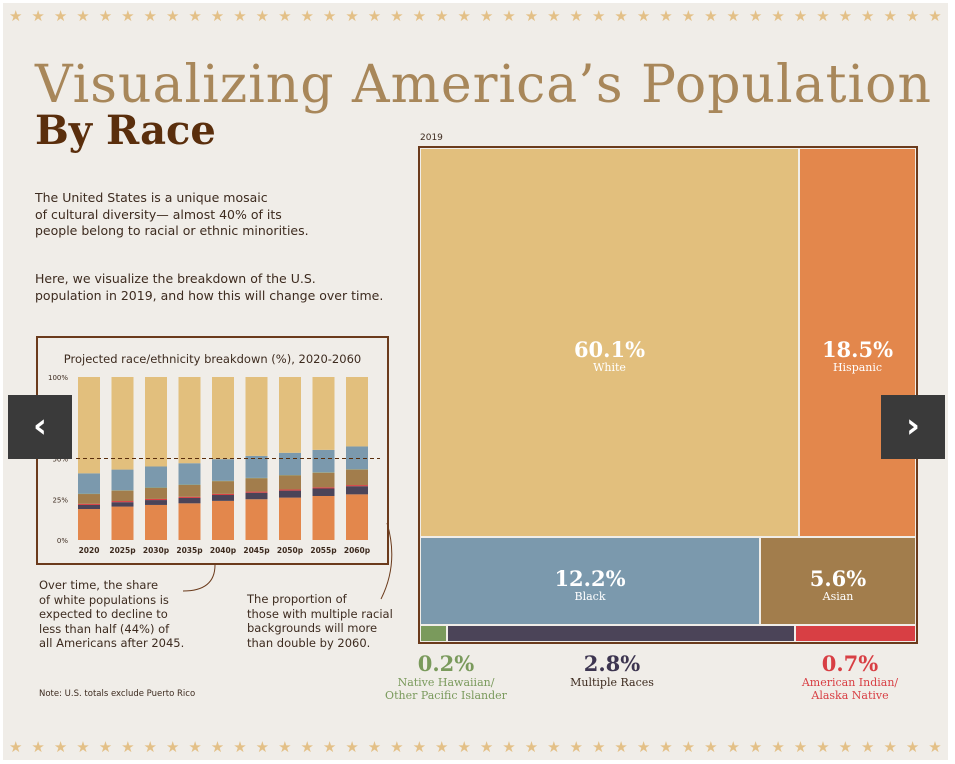 This screenshot has height=764, width=955. What do you see at coordinates (433, 633) in the screenshot?
I see `treemap-tile-nhpi` at bounding box center [433, 633].